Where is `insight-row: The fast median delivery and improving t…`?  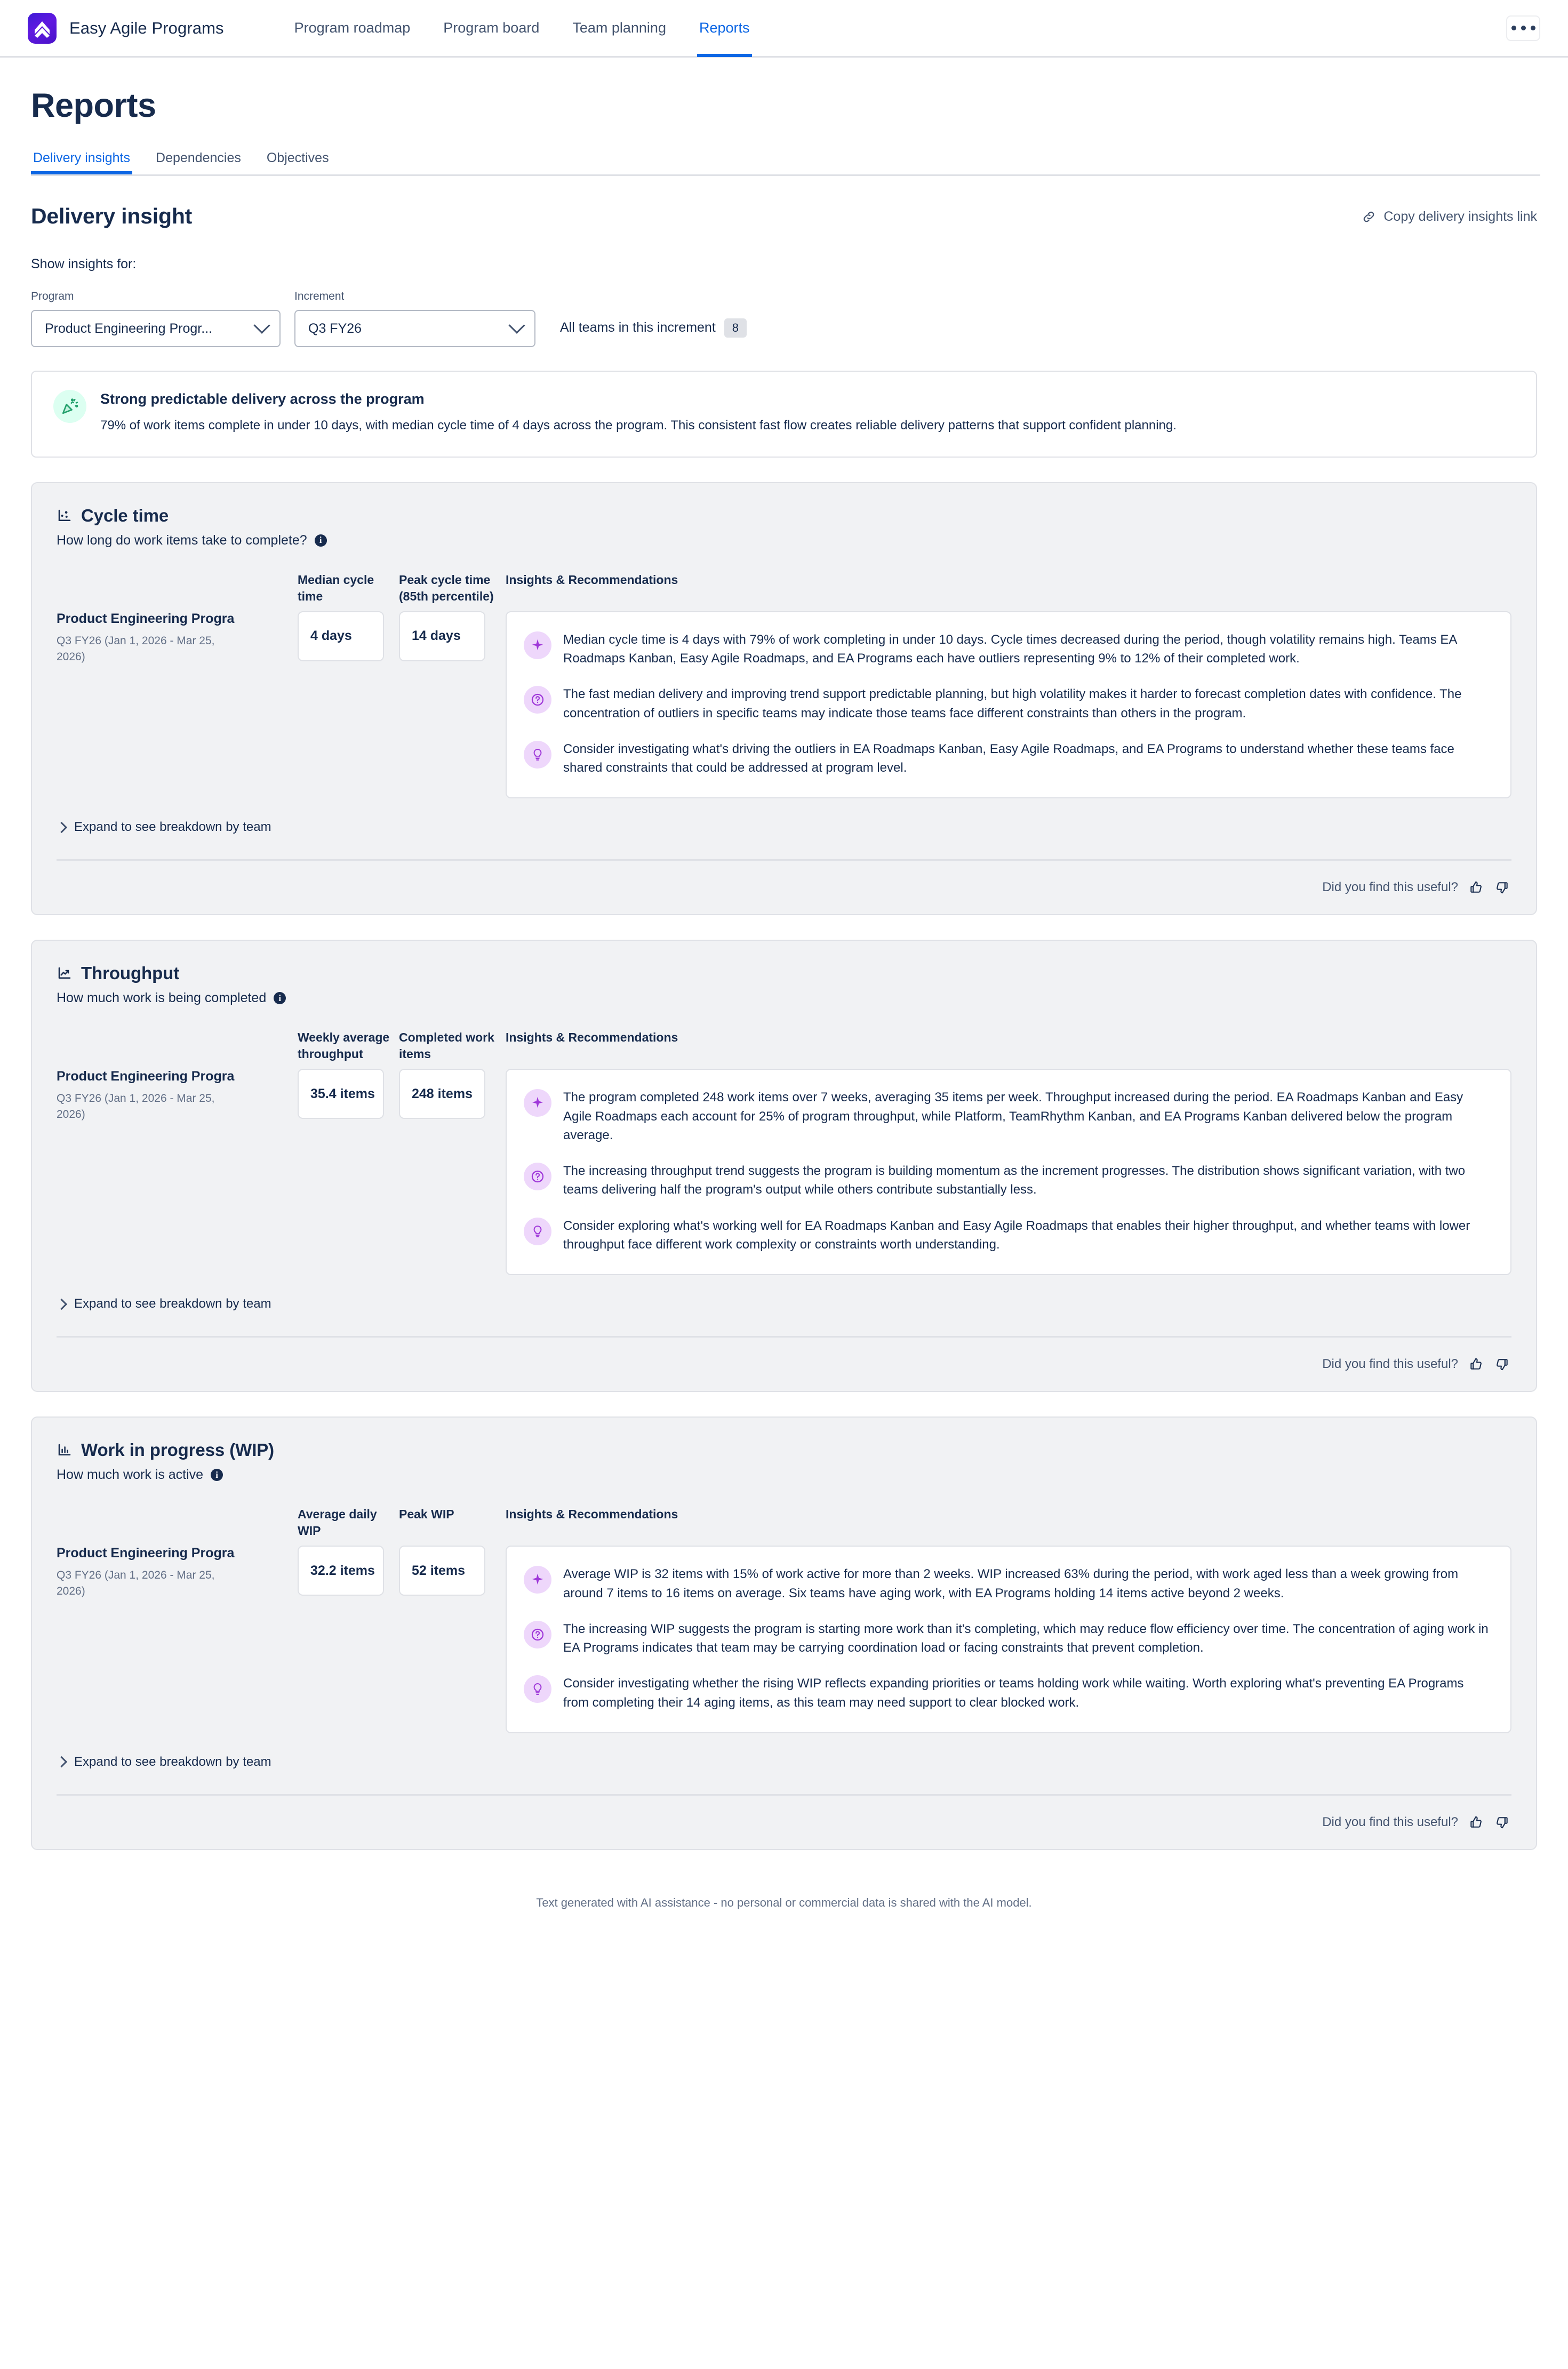 insight-row: The fast median delivery and improving t… is located at coordinates (1008, 704).